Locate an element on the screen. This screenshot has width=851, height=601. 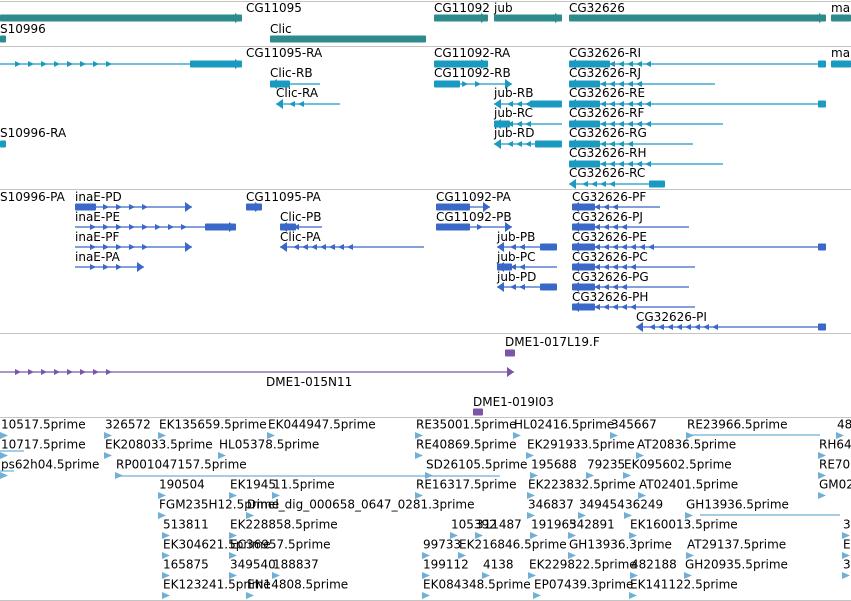
est-ek223832-5prime: EK223832.5prime is located at coordinates (581, 489).